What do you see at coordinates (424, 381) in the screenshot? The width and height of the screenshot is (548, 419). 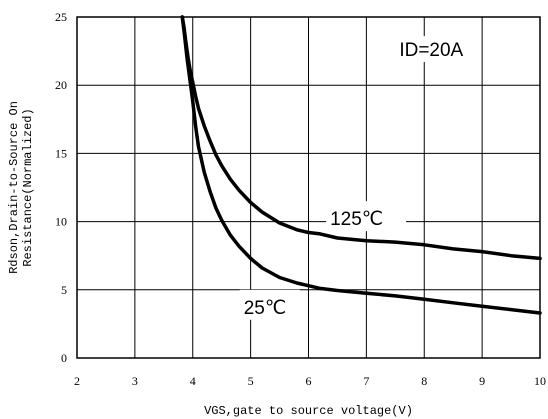 I see `x-tick-label: 8` at bounding box center [424, 381].